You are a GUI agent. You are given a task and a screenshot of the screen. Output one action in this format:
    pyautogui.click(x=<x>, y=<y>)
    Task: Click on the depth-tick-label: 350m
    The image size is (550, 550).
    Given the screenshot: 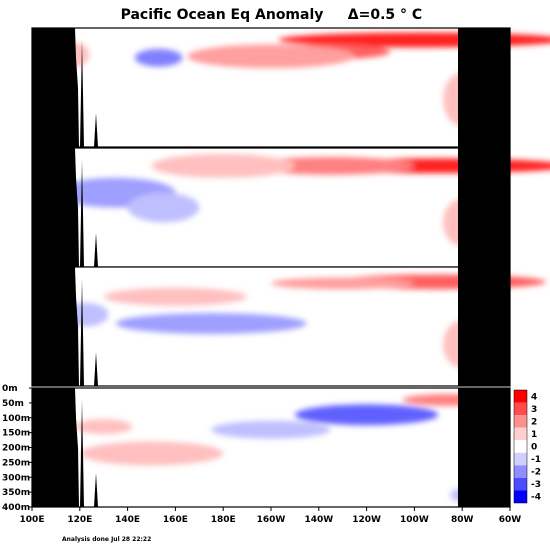 What is the action you would take?
    pyautogui.click(x=16, y=493)
    